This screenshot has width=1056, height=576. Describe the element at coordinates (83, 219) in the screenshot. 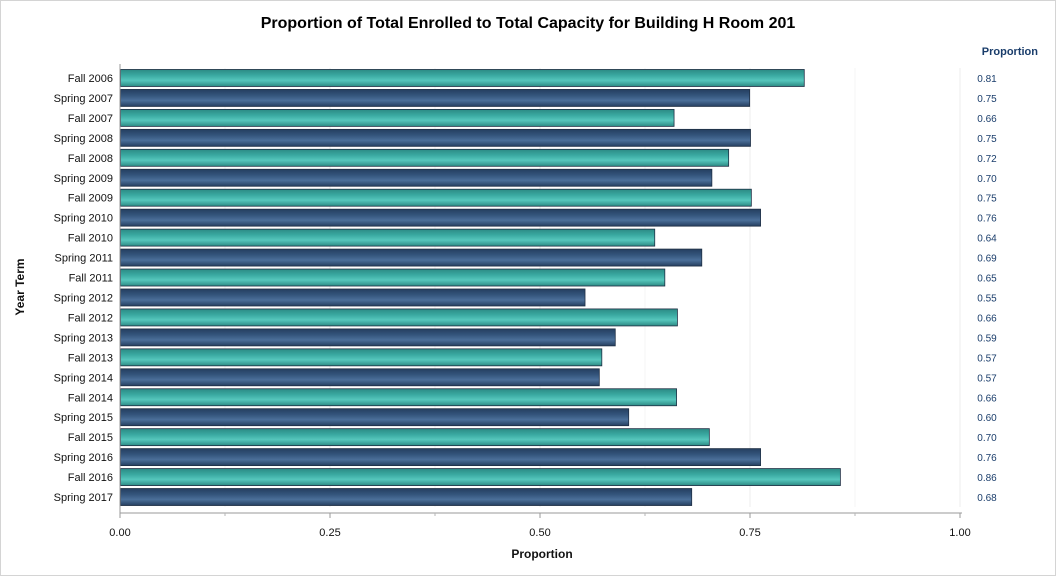

I see `category-label: Spring 2010` at that location.